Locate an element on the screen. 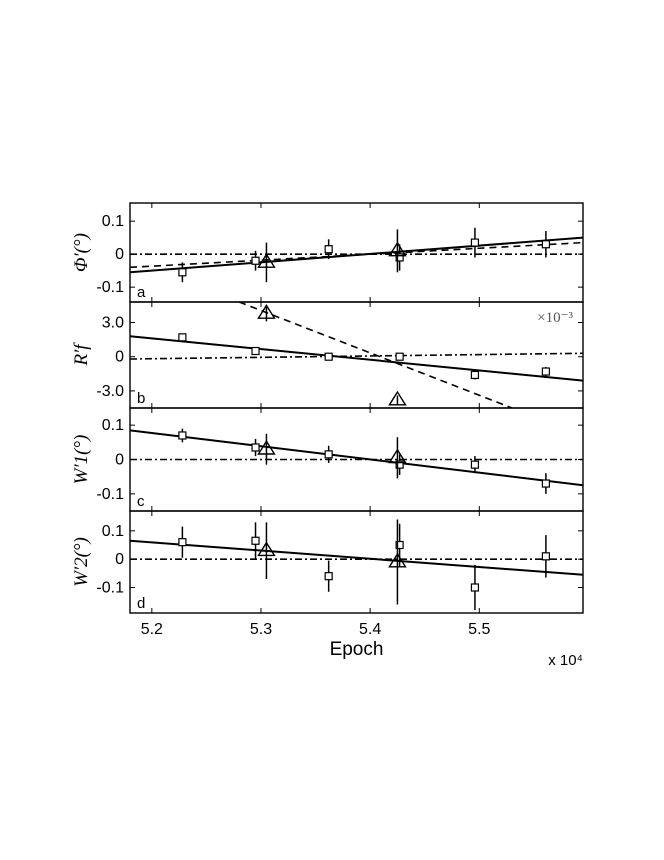 The height and width of the screenshot is (860, 664). y-scale-note: ×10⁻³ is located at coordinates (555, 318).